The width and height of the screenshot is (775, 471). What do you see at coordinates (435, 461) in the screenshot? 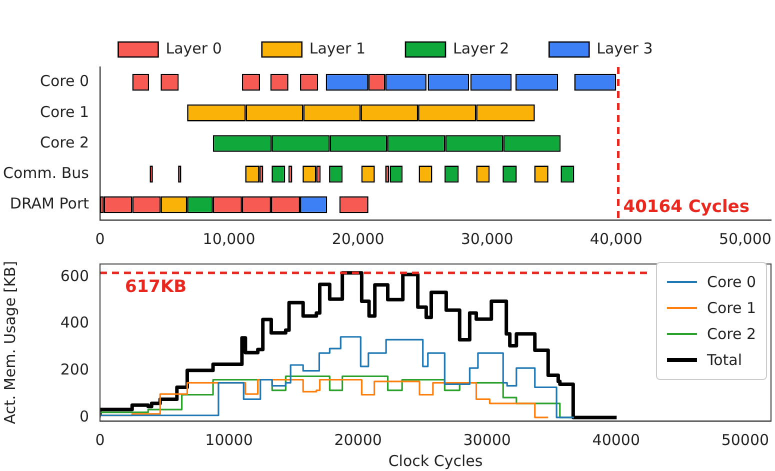
I see `x-axis-title: Clock Cycles` at bounding box center [435, 461].